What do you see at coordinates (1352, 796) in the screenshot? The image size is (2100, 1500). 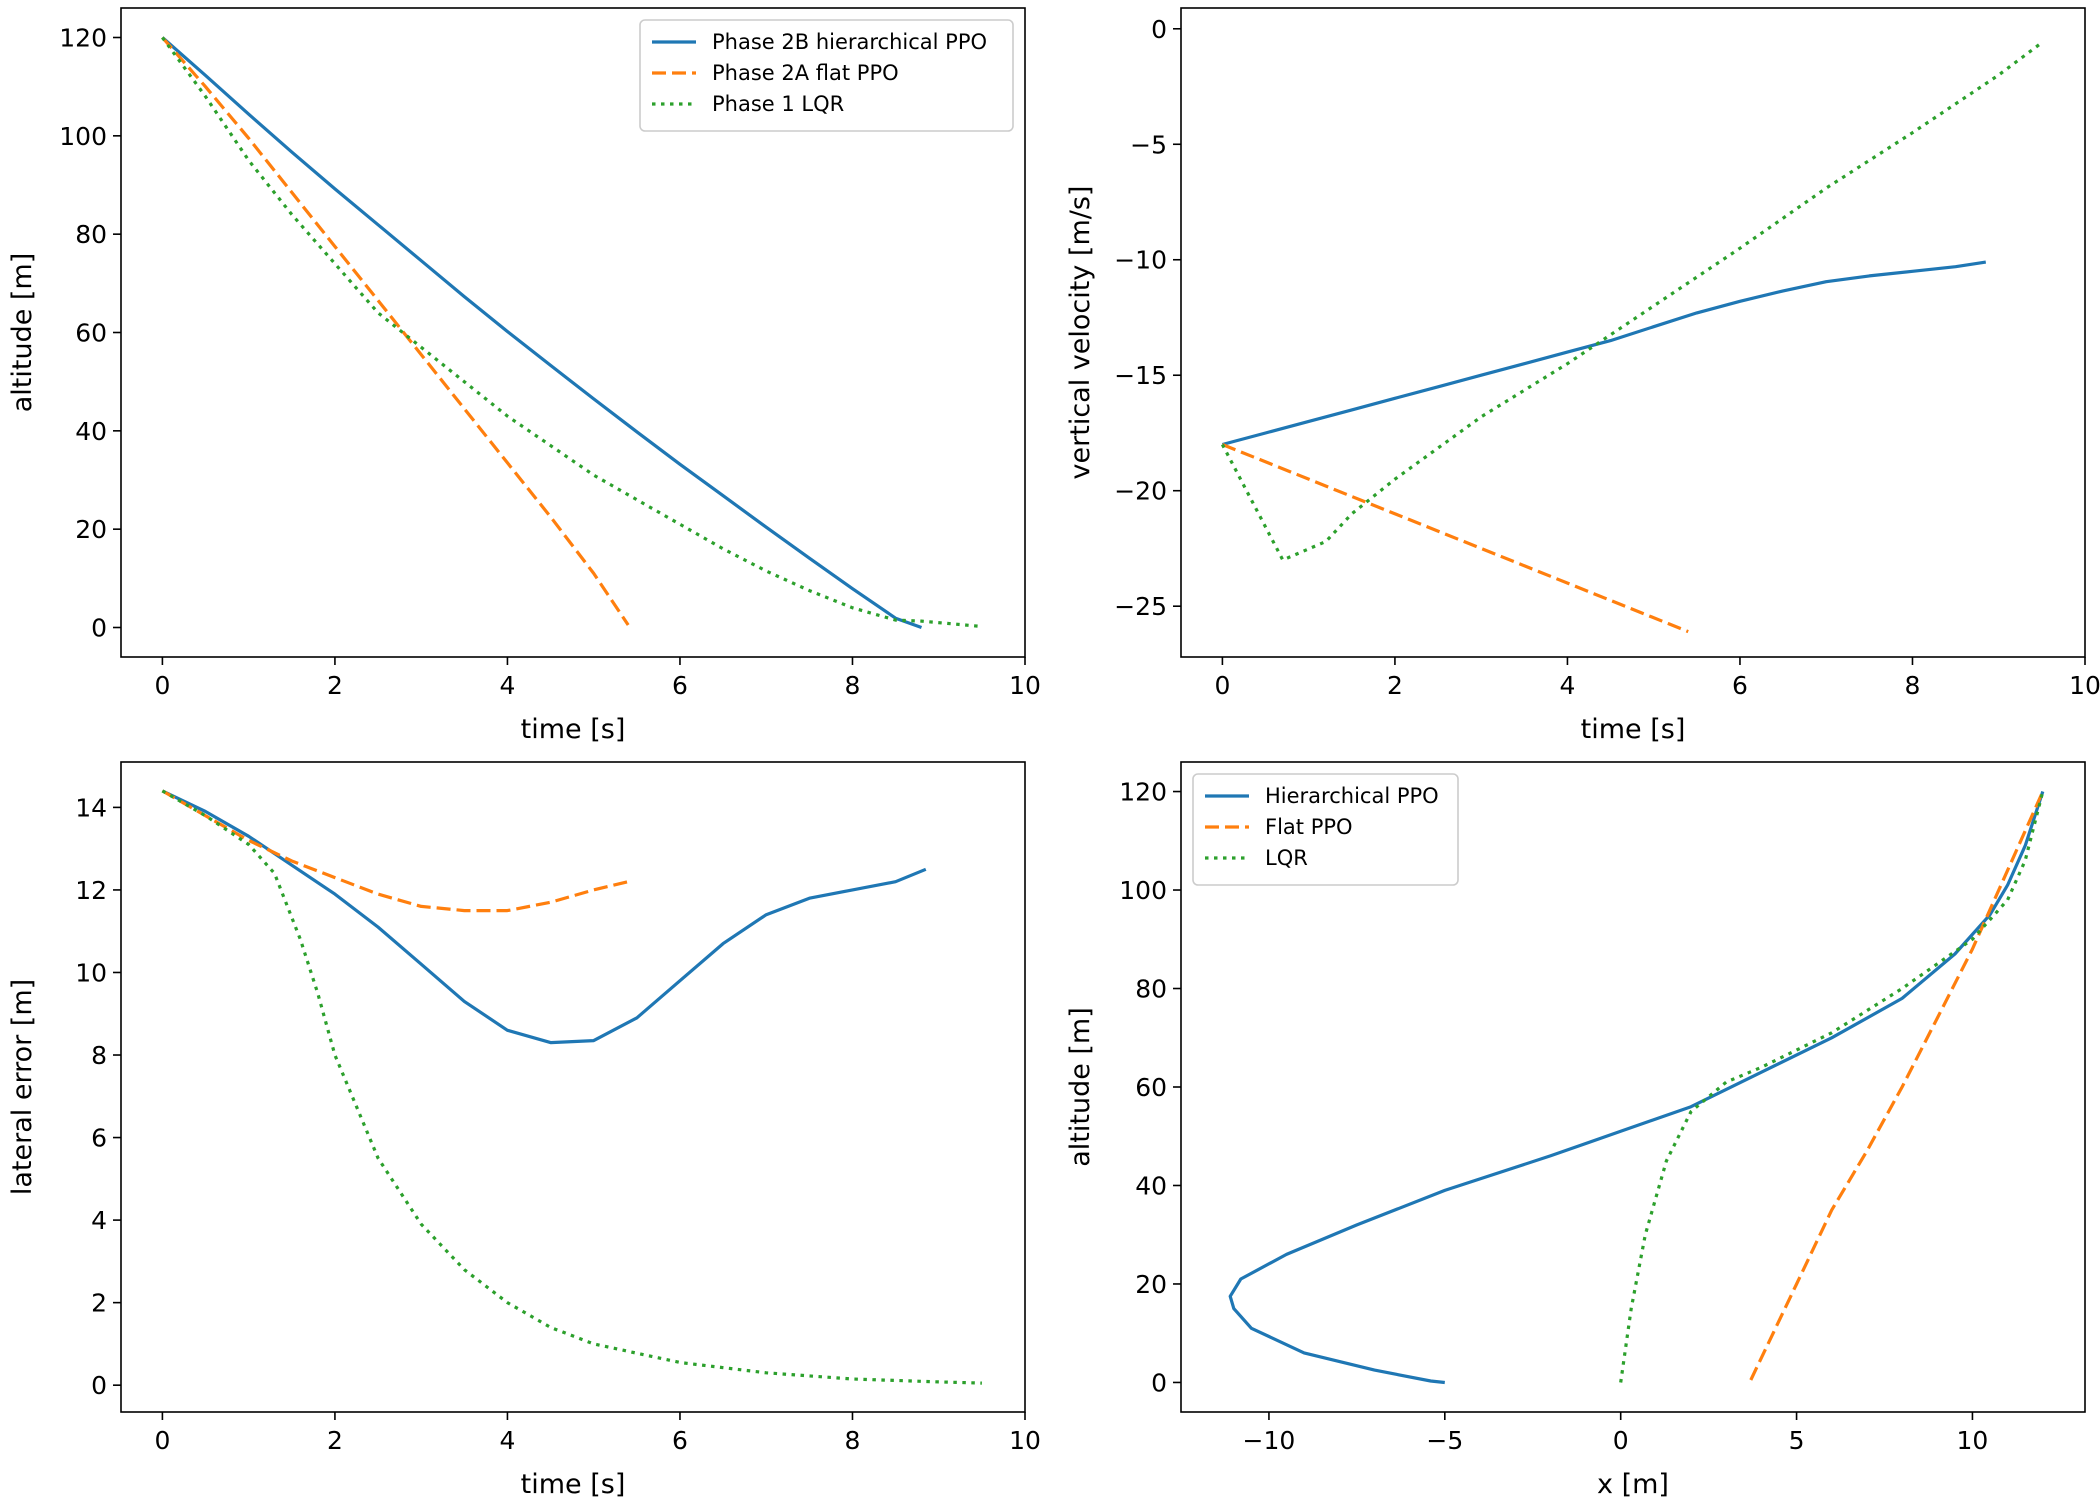 I see `legend-entry-label: Hierarchical PPO` at bounding box center [1352, 796].